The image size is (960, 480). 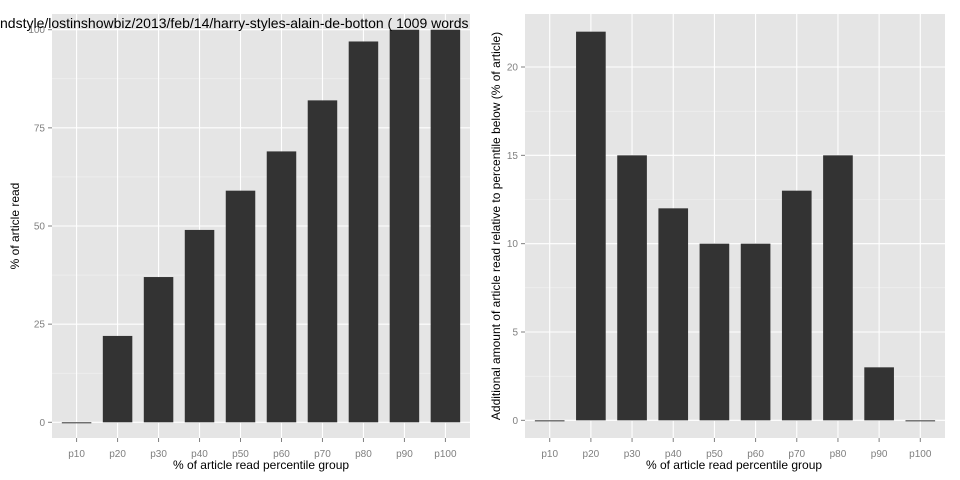 What do you see at coordinates (262, 449) in the screenshot?
I see `x-axis-ticks-left: p10 p20 p30 p40 p50 p60 p70 p80 p90 p100` at bounding box center [262, 449].